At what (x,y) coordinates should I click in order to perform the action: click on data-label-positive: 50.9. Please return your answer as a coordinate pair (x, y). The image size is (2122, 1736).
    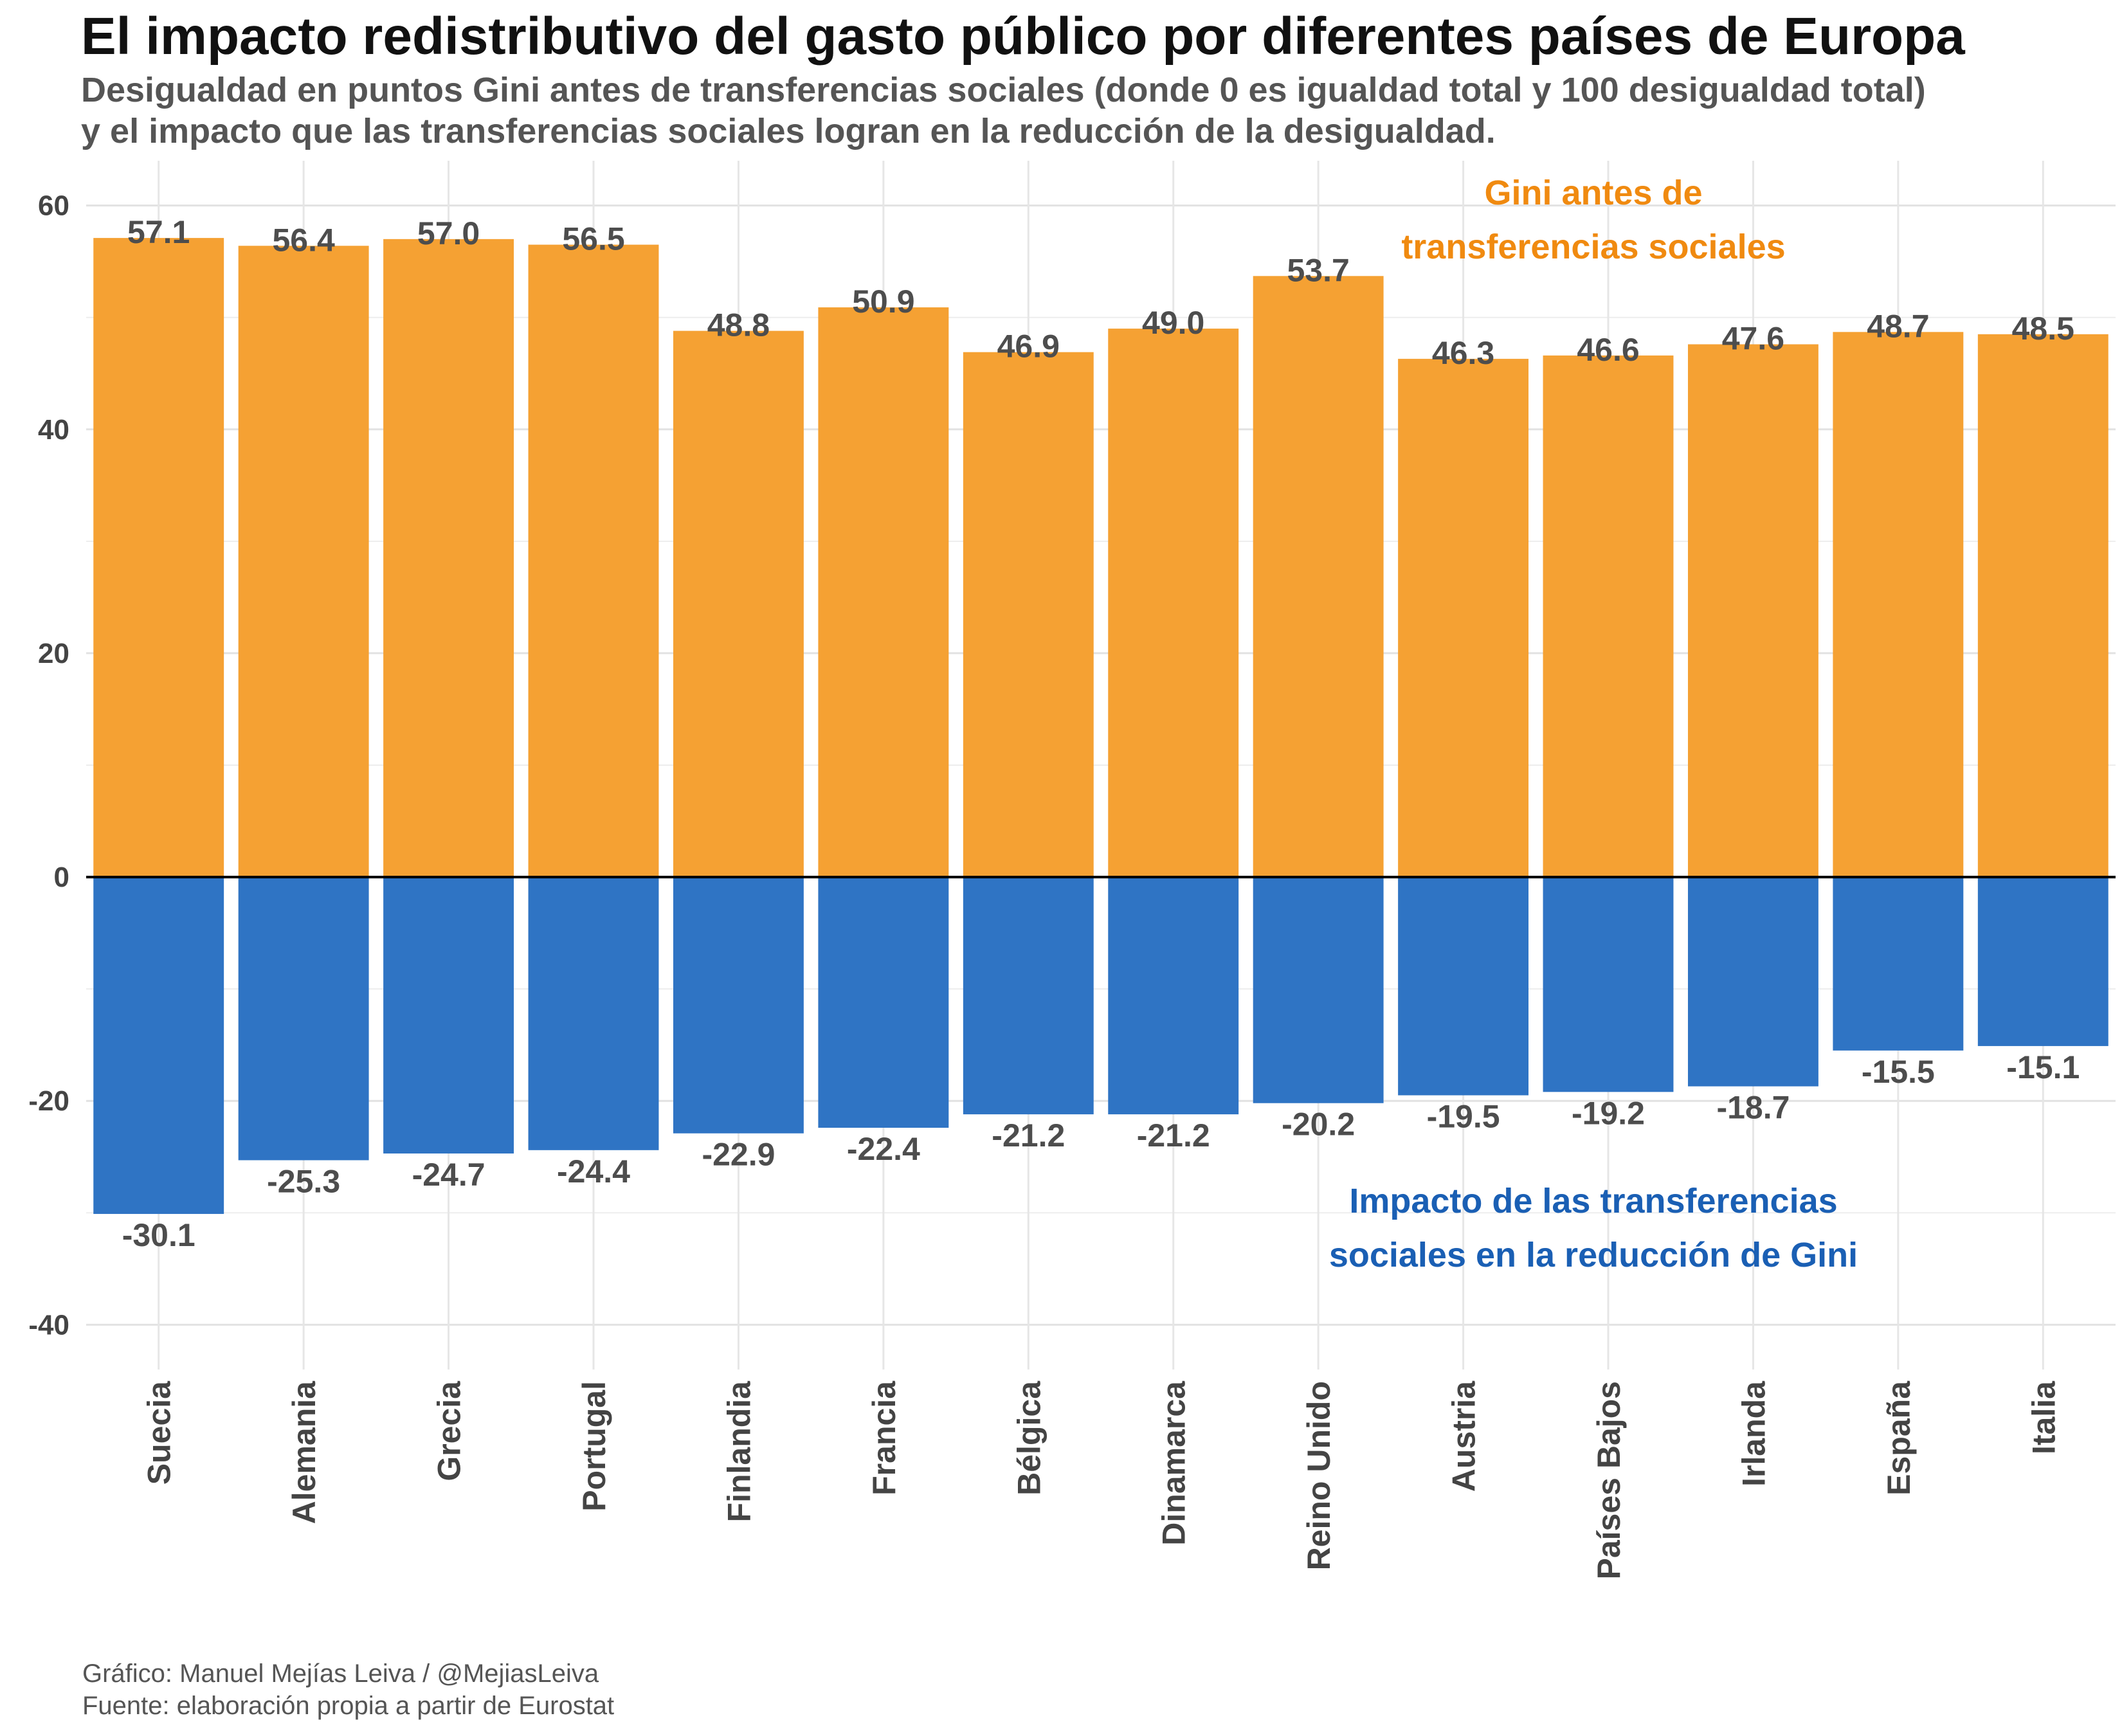
    Looking at the image, I should click on (883, 302).